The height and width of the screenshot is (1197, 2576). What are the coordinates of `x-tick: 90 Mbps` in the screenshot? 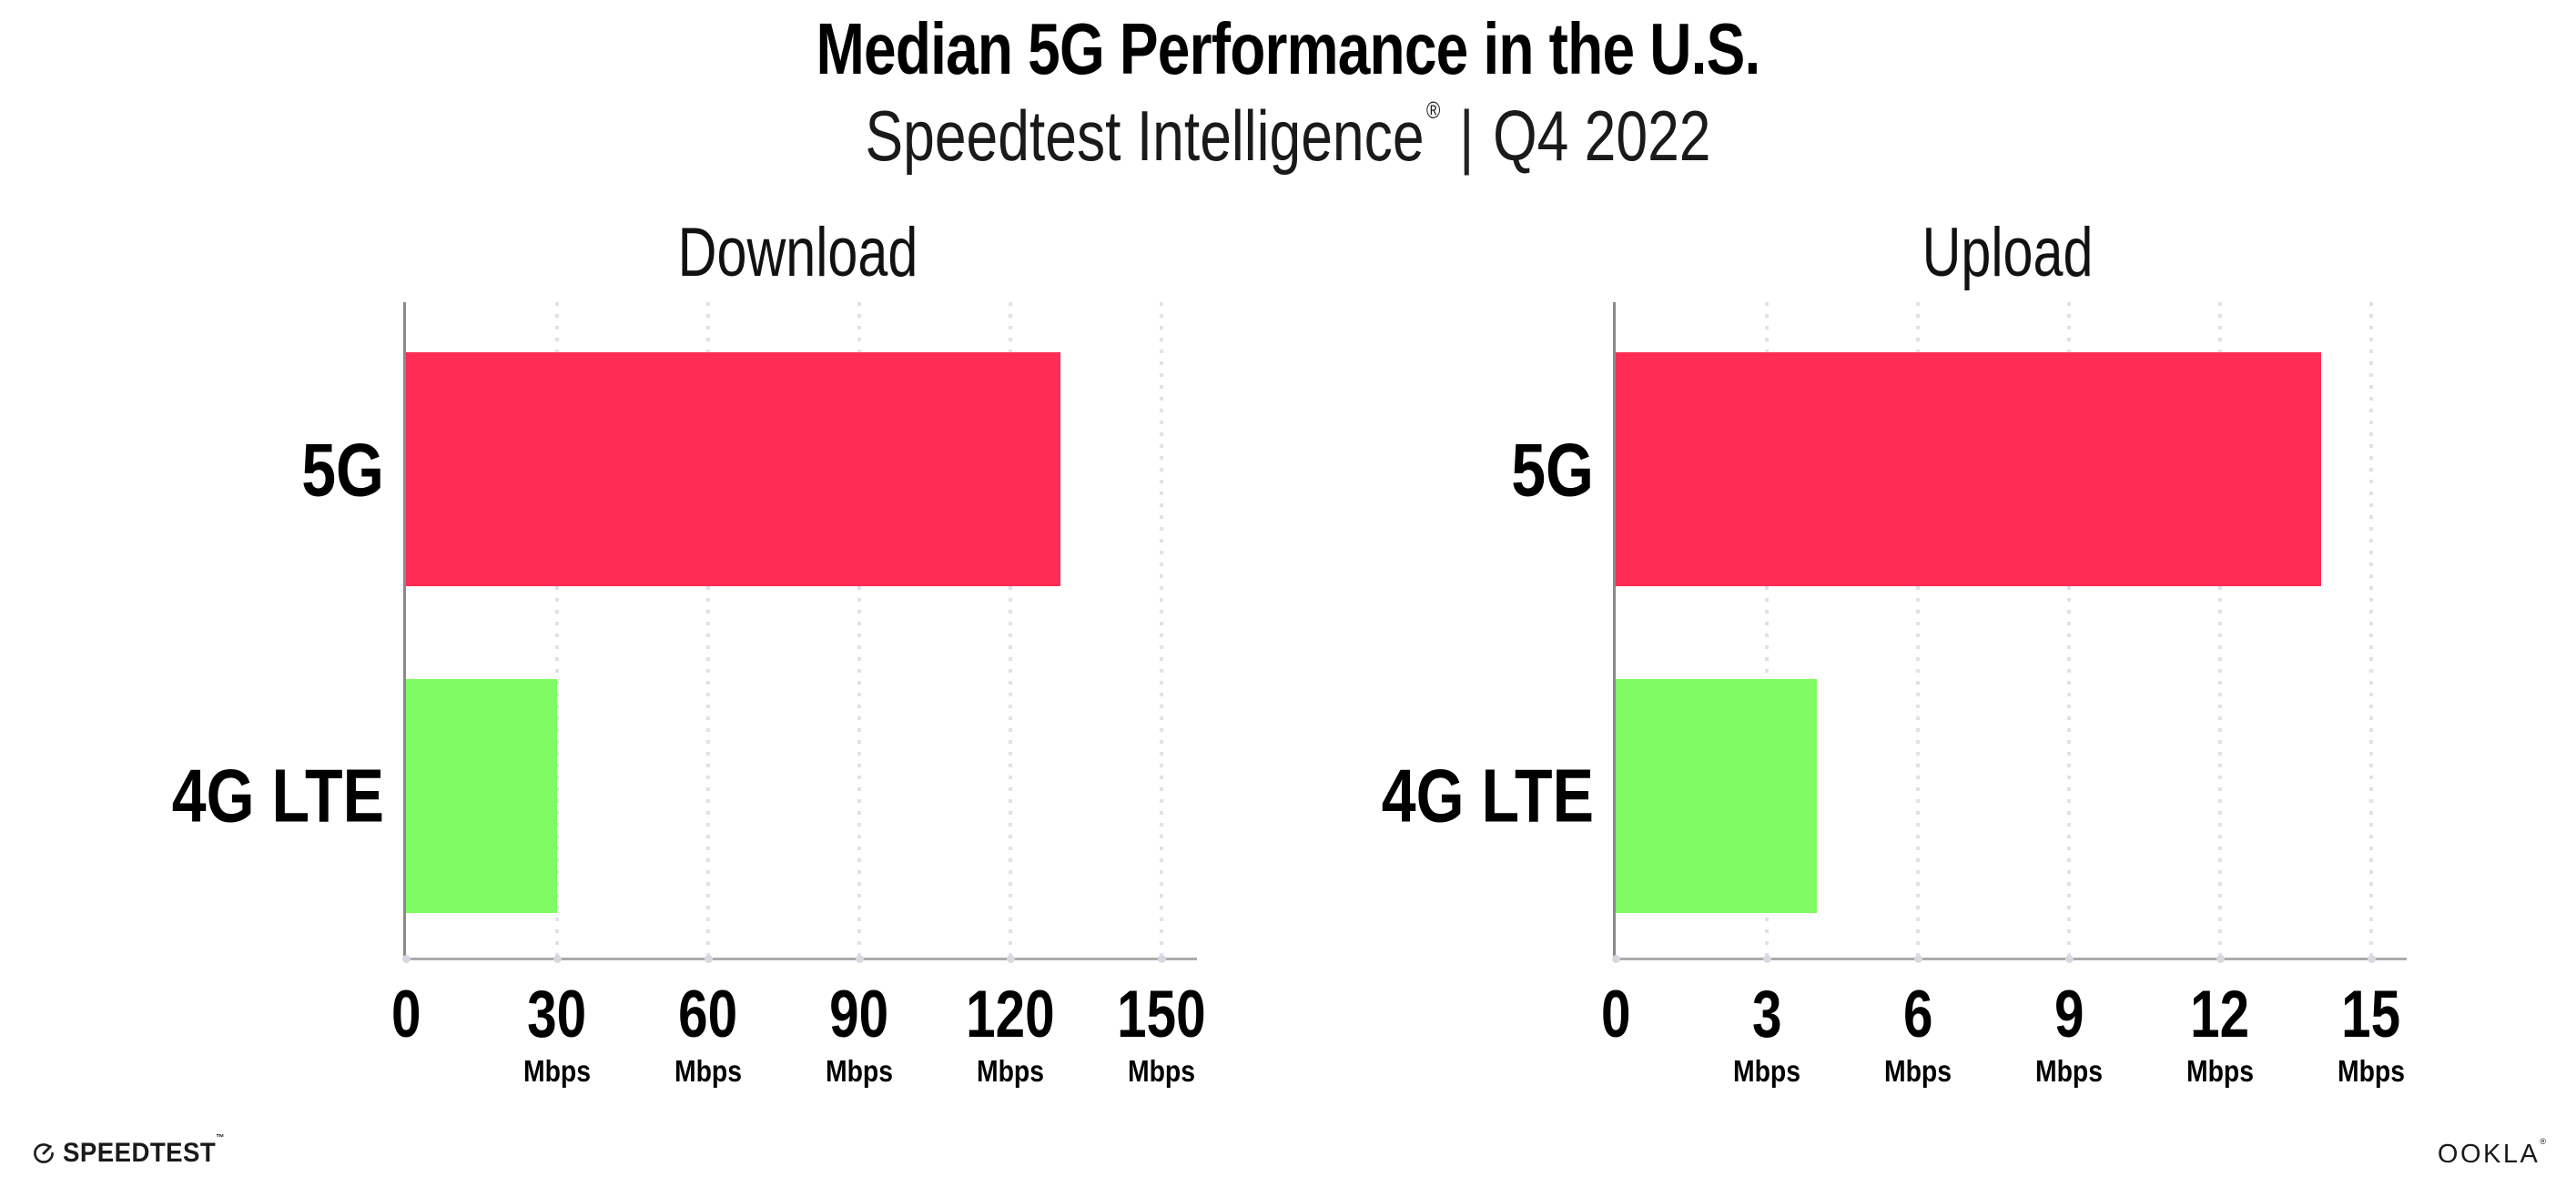 It's located at (859, 1033).